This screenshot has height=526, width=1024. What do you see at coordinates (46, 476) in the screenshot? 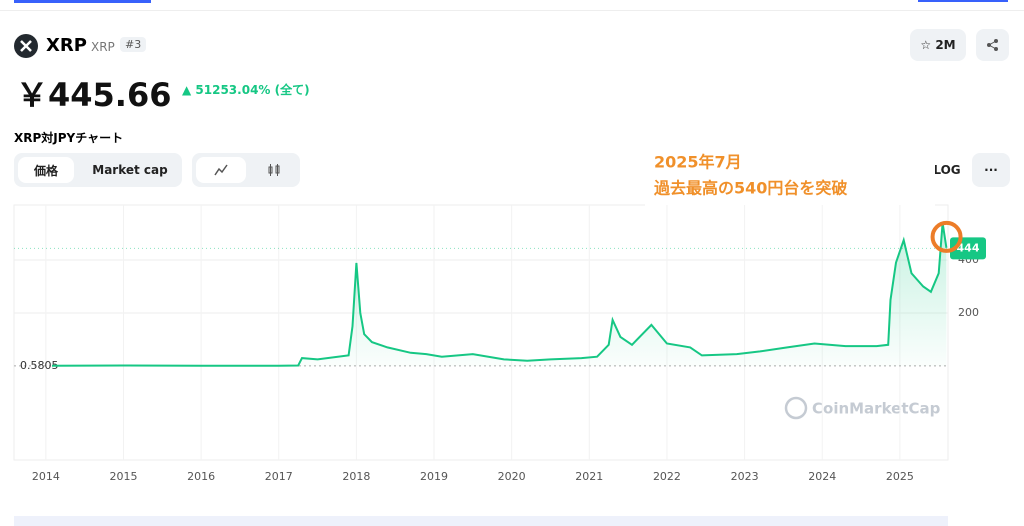
I see `x-tick-label: 2014` at bounding box center [46, 476].